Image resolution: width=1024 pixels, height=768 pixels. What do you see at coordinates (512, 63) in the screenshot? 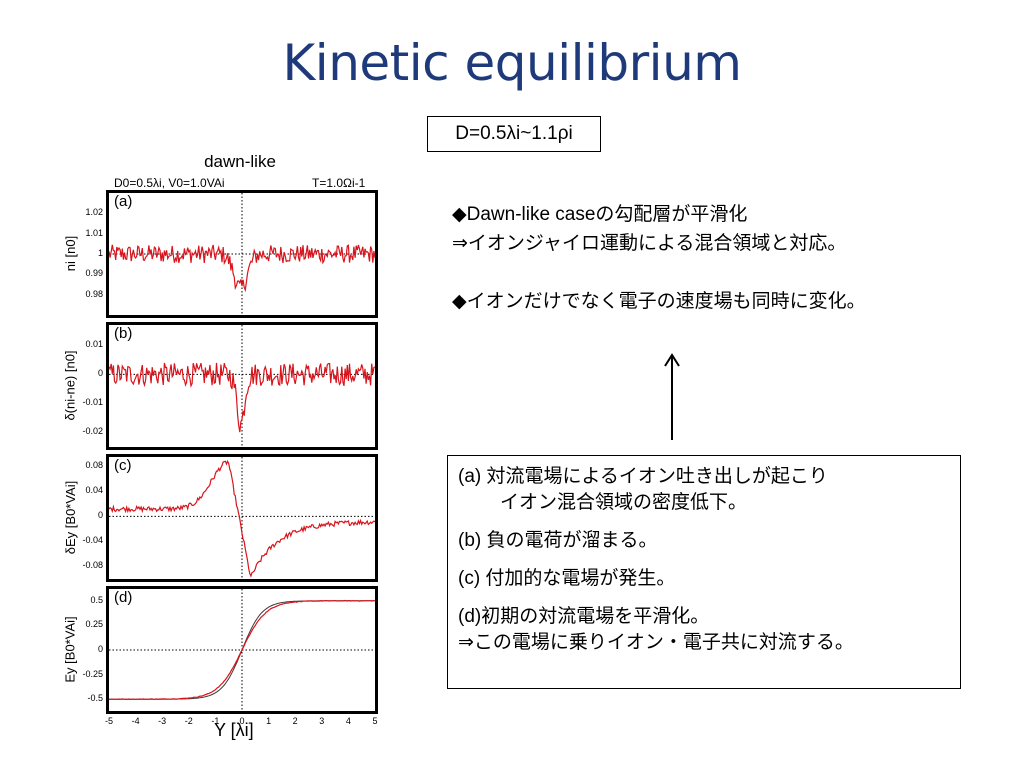
I see `slide-title: Kinetic equilibrium` at bounding box center [512, 63].